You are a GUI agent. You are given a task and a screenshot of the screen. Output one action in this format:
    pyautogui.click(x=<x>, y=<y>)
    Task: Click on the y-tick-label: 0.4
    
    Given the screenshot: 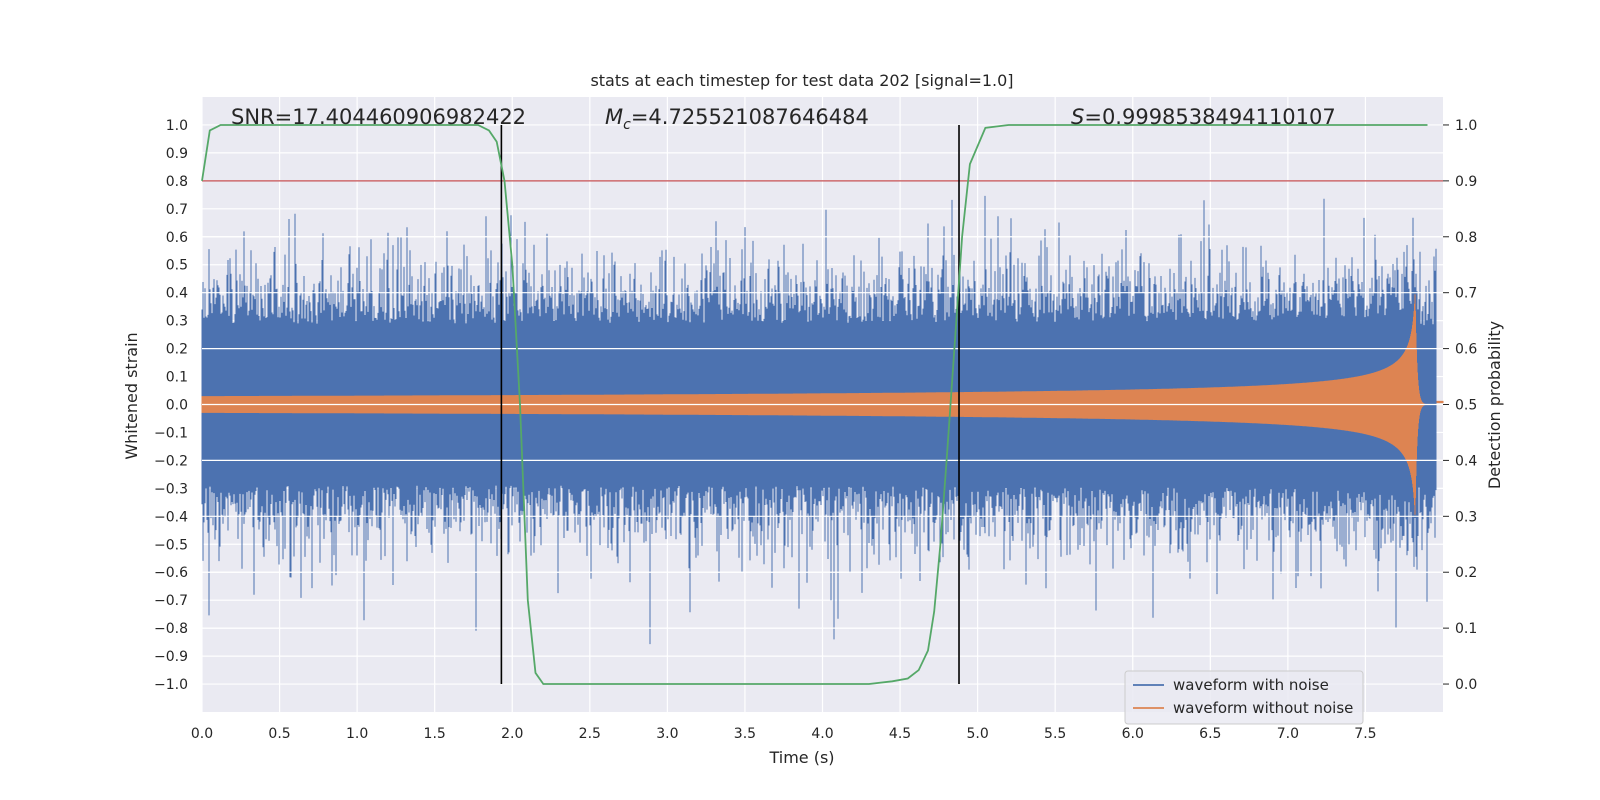 What is the action you would take?
    pyautogui.click(x=177, y=294)
    